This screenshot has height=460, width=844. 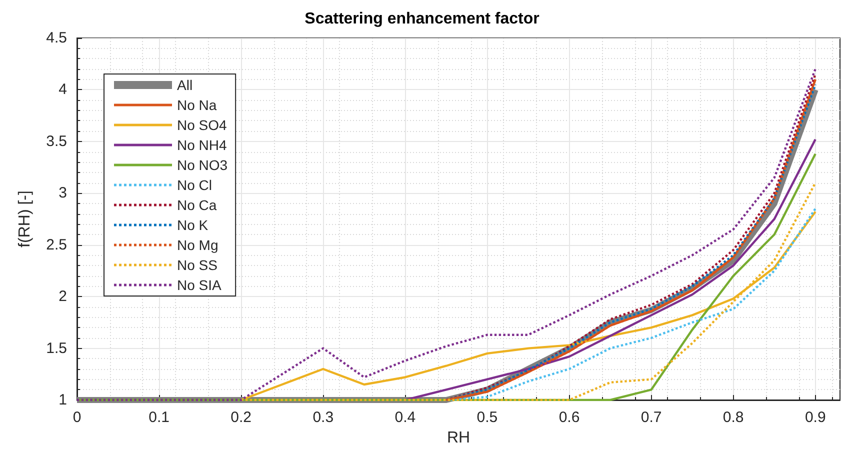 What do you see at coordinates (56, 245) in the screenshot?
I see `y-tick-label: 2.5` at bounding box center [56, 245].